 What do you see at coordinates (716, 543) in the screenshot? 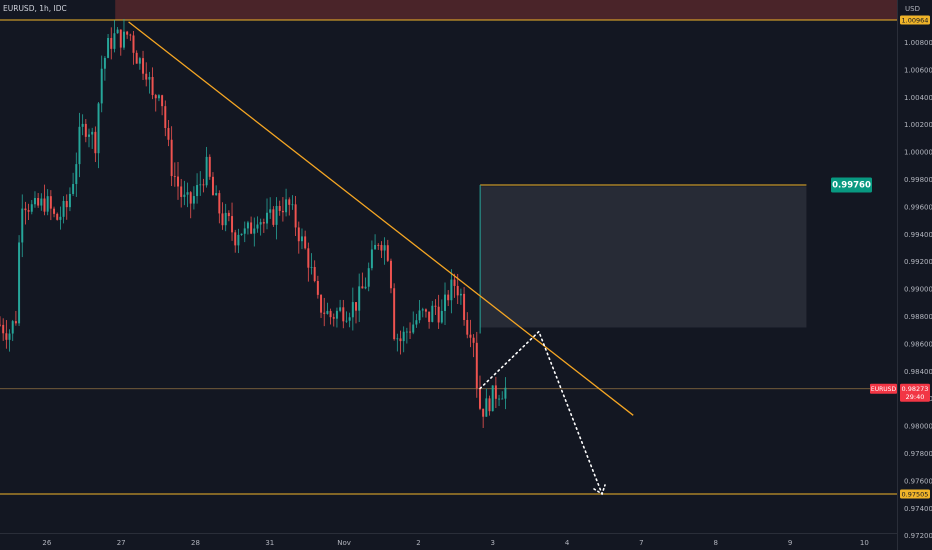
I see `time-tick-label: 8` at bounding box center [716, 543].